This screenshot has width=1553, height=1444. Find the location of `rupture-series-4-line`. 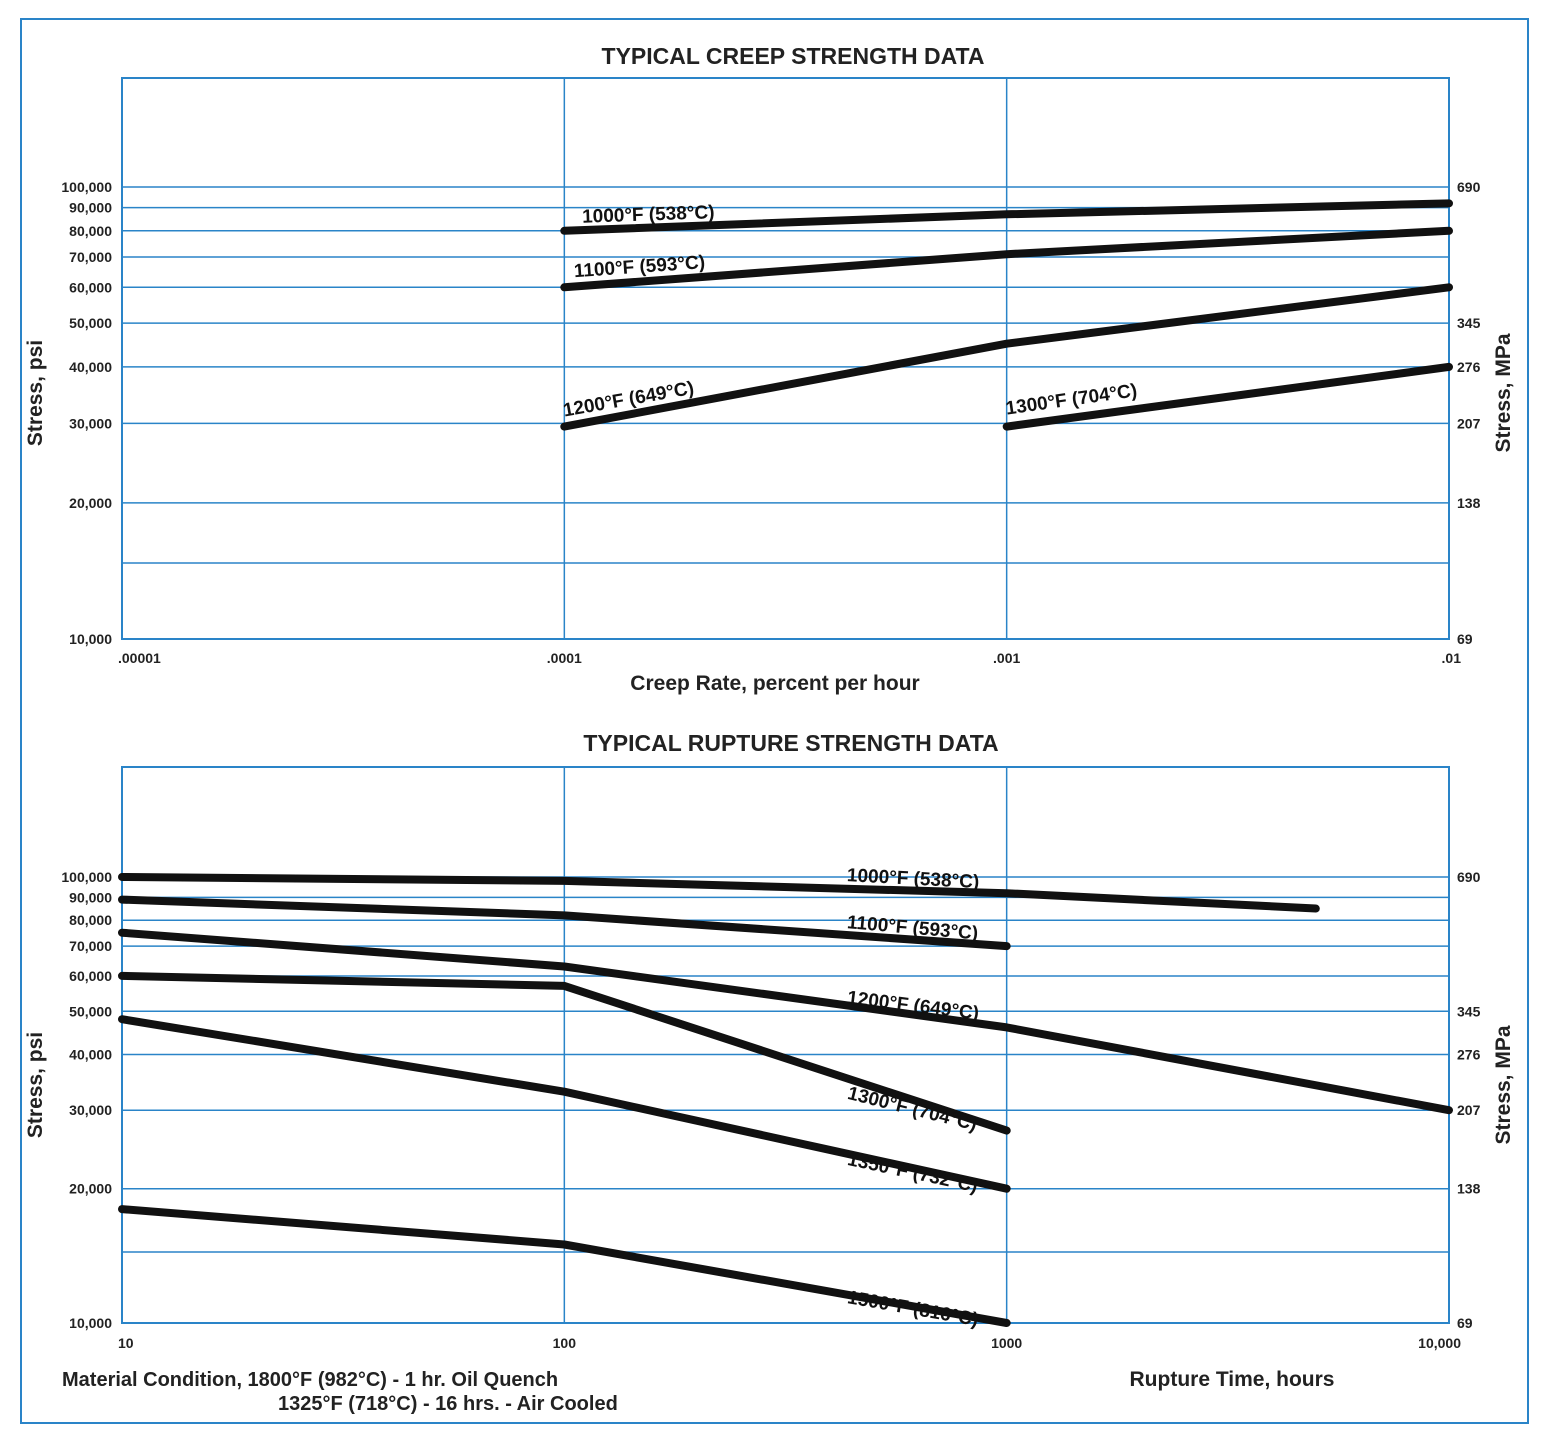

rupture-series-4-line is located at coordinates (564, 1104).